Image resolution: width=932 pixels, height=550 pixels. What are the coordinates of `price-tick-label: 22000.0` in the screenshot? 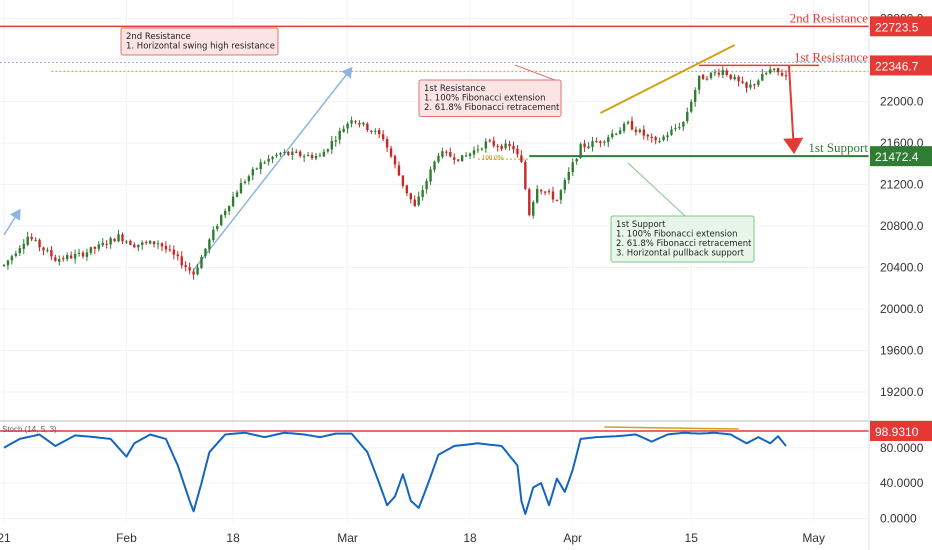 It's located at (902, 101).